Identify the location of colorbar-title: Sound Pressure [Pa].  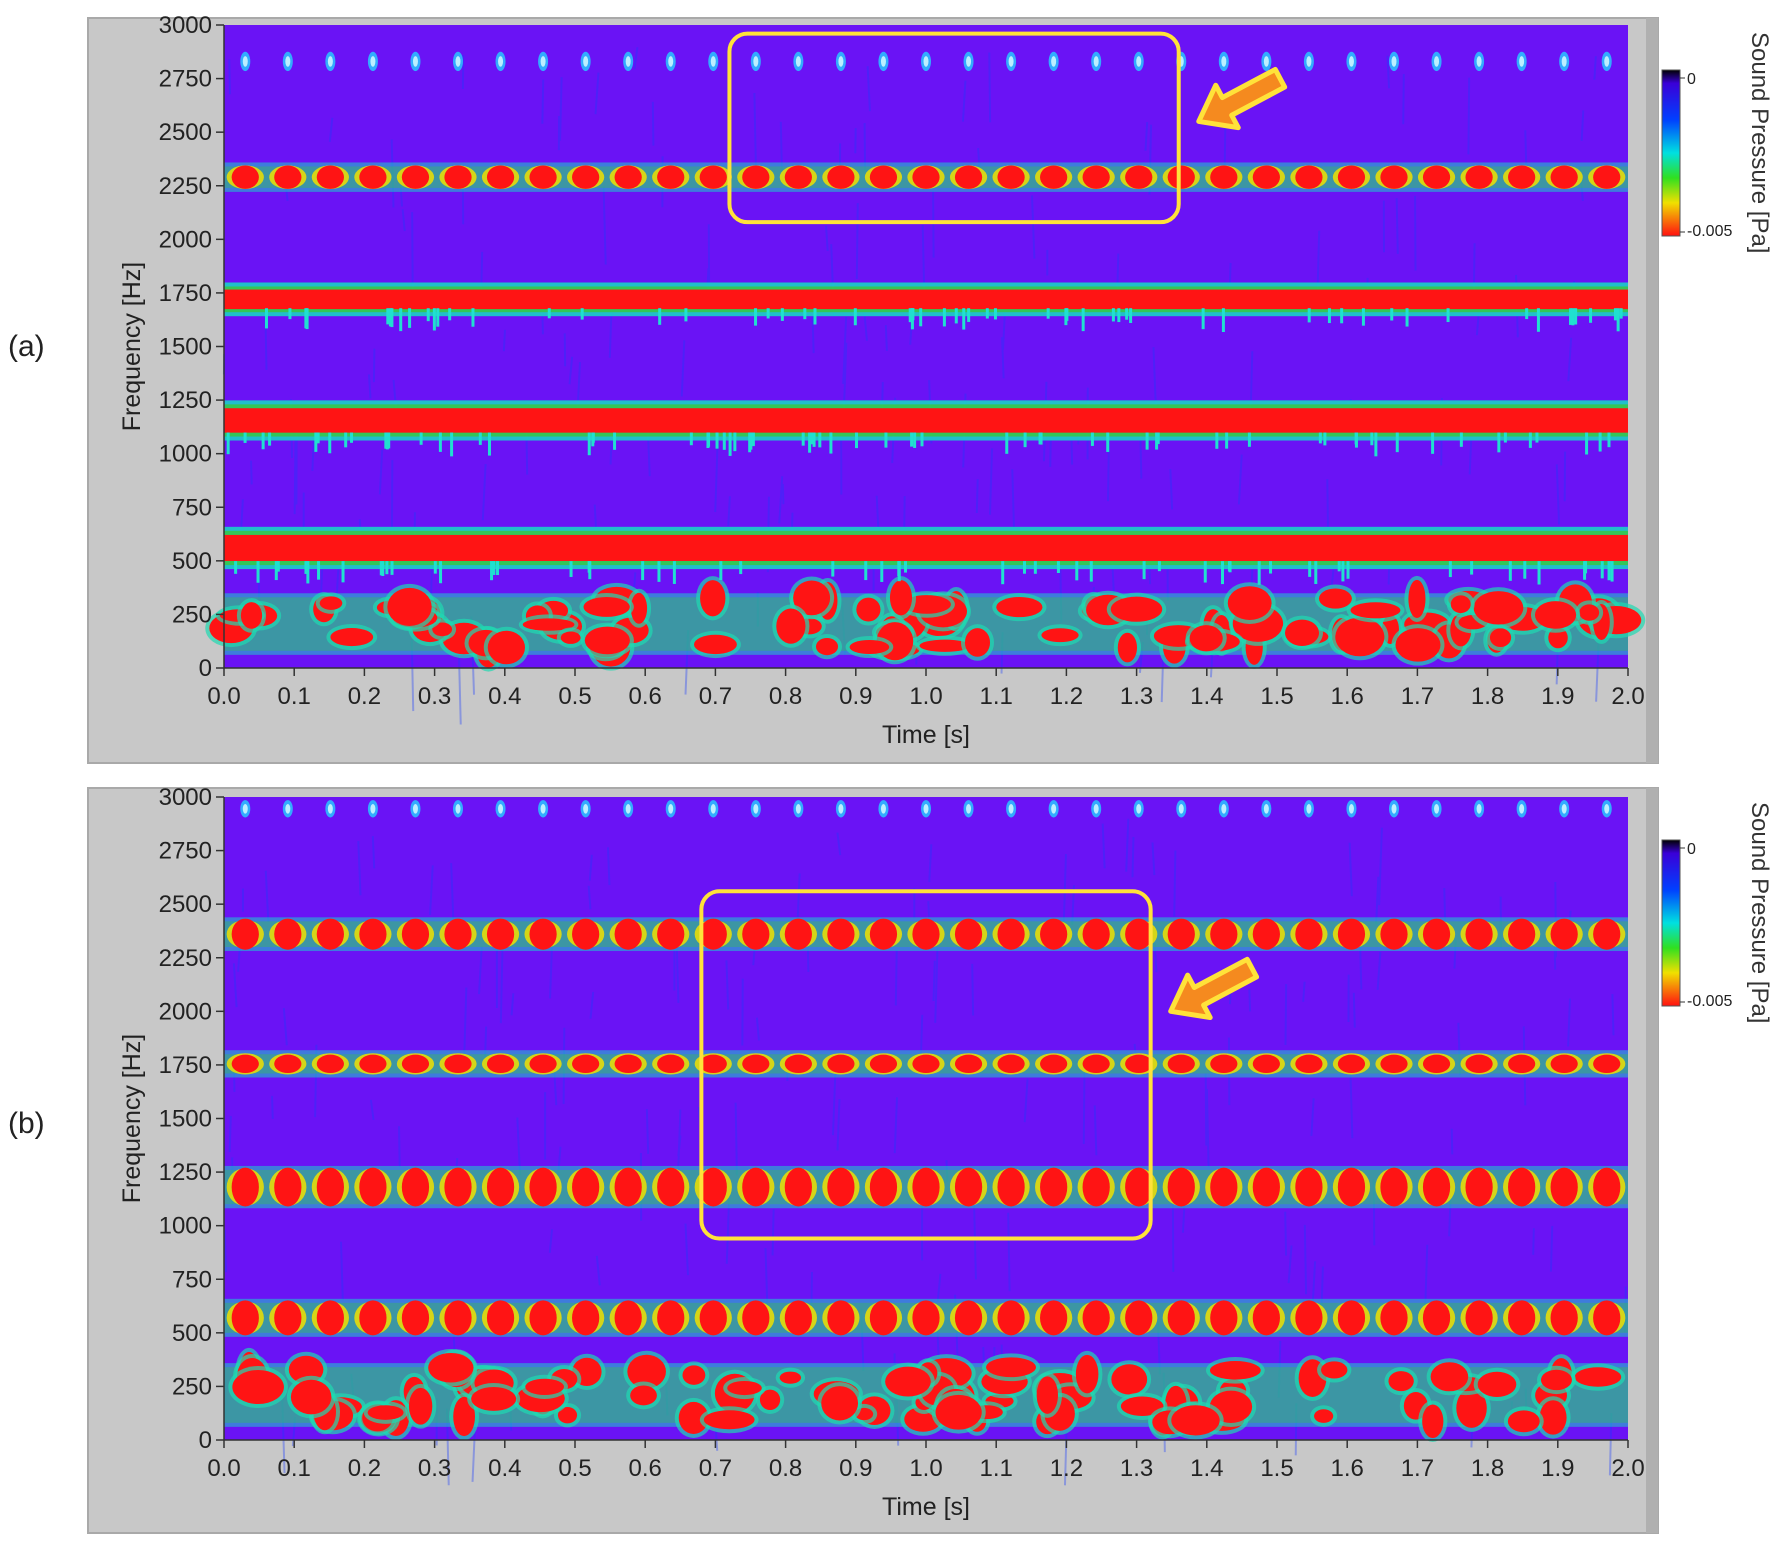
(1759, 142).